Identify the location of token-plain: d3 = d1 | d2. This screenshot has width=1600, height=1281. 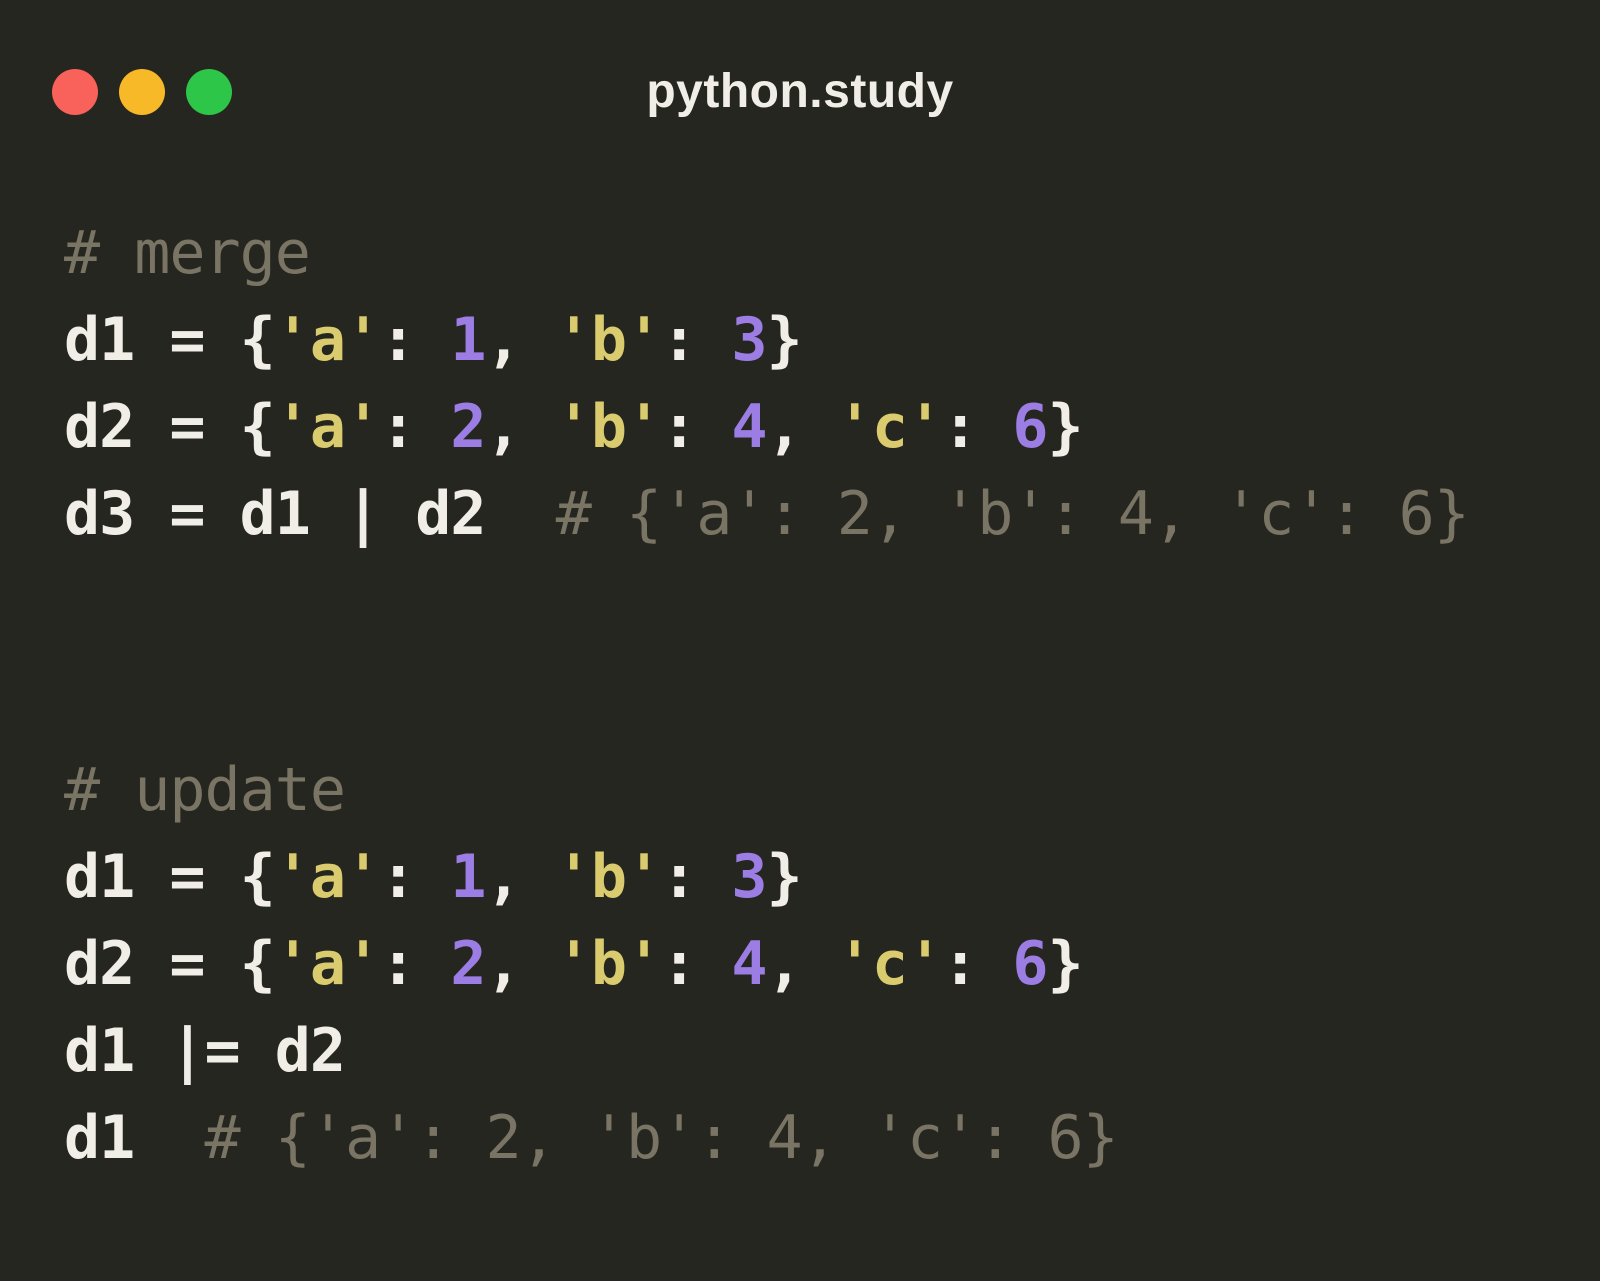
(275, 514).